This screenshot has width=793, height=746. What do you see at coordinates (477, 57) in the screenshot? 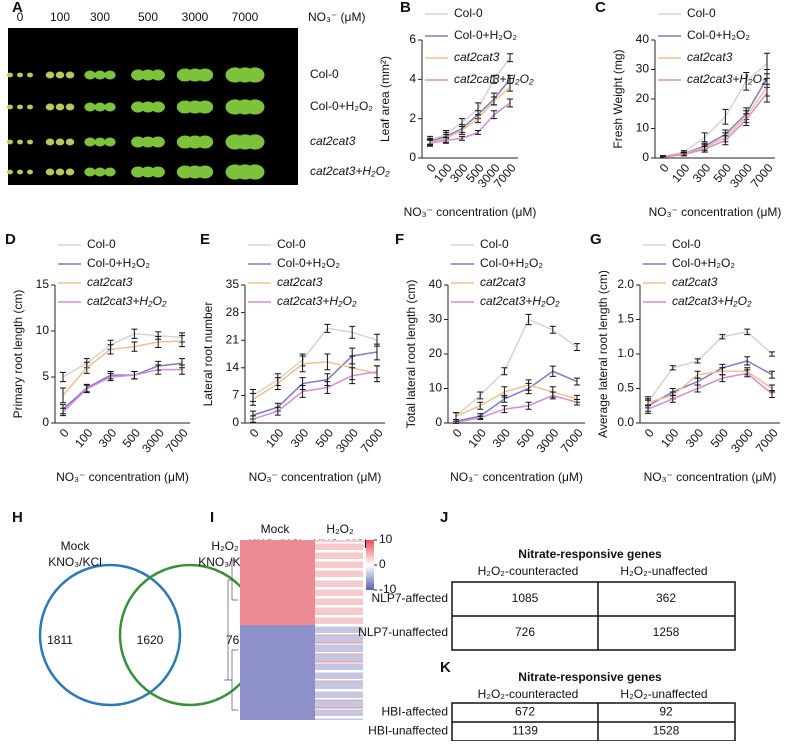
I see `legend-label: cat2cat3` at bounding box center [477, 57].